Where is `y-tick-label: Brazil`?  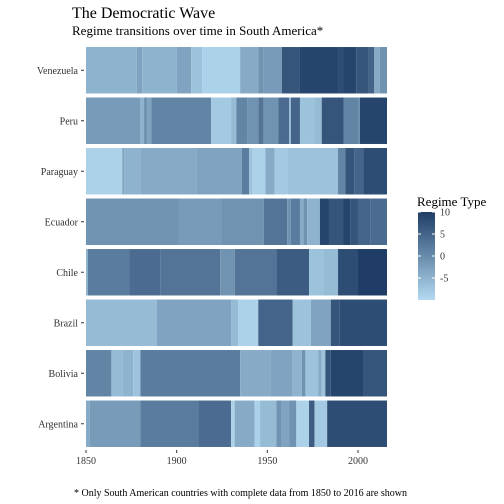
y-tick-label: Brazil is located at coordinates (66, 323).